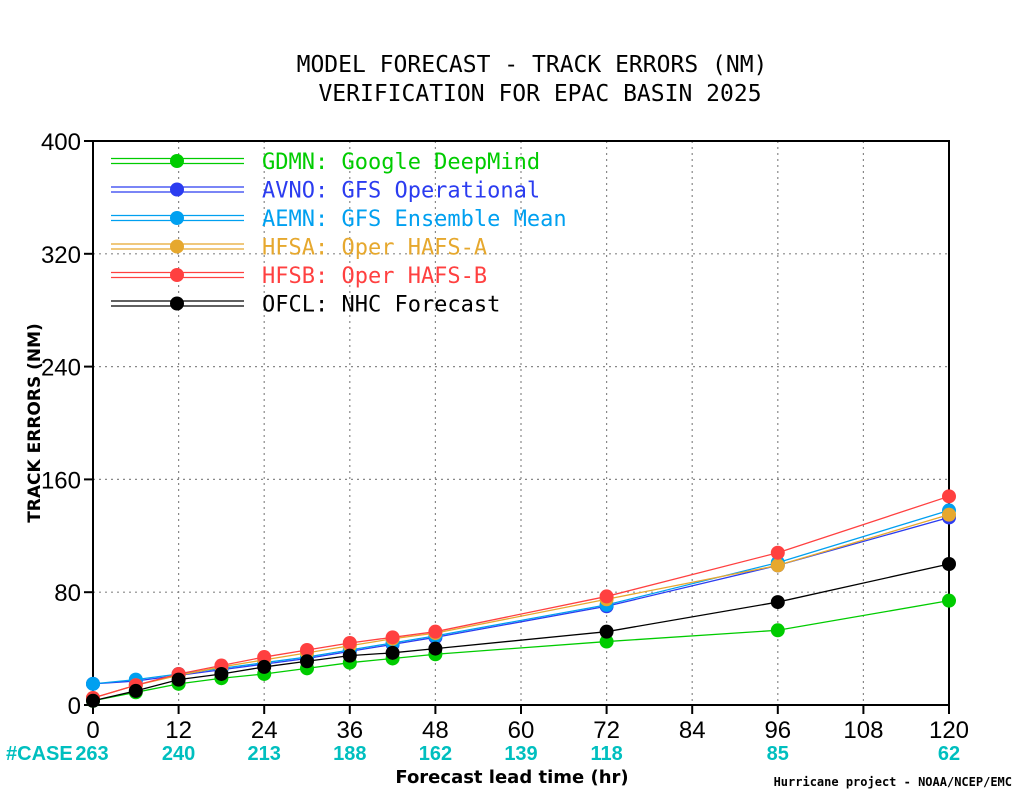 The height and width of the screenshot is (800, 1024). I want to click on x-tick-label-108: 108, so click(863, 730).